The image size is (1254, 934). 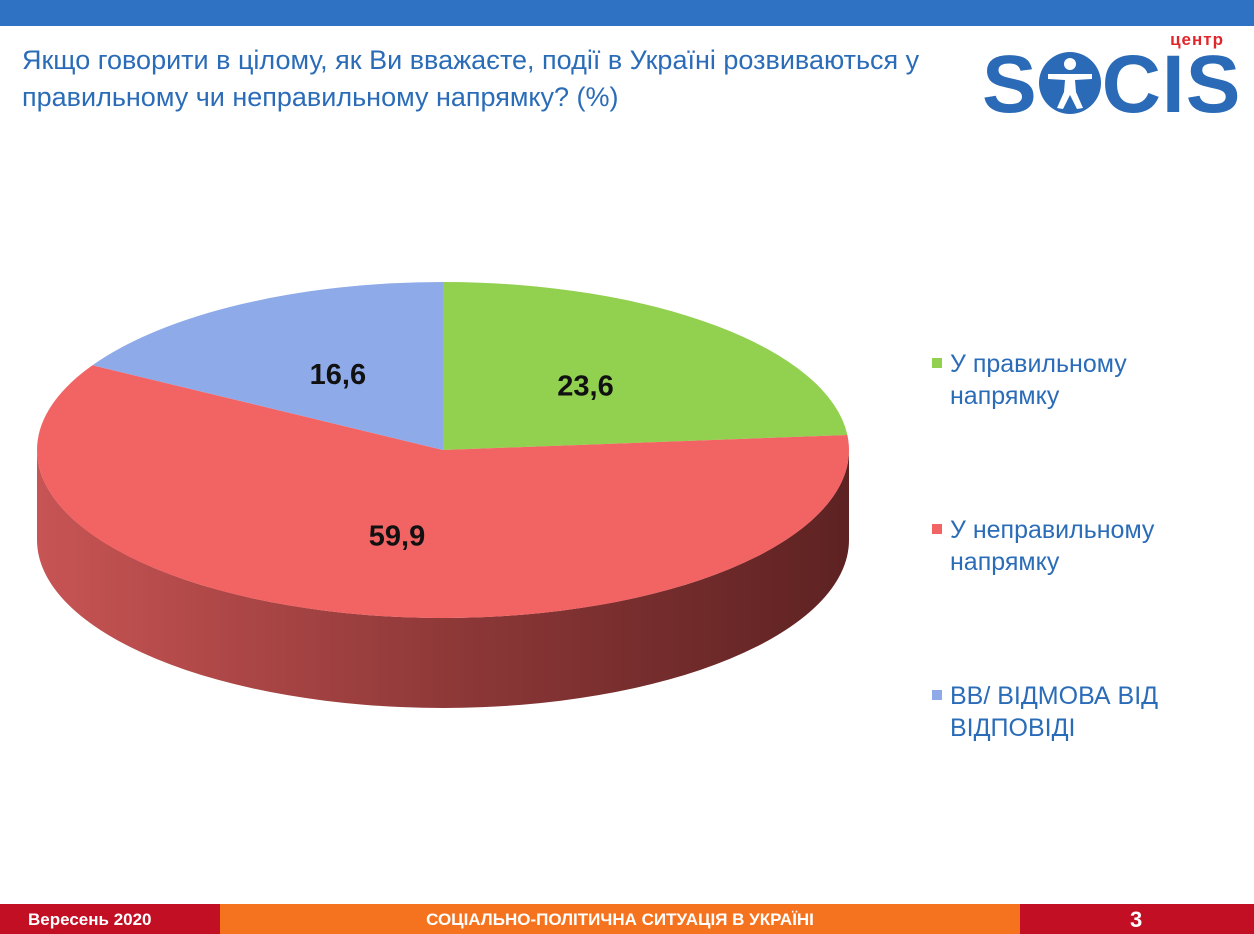 I want to click on logo-letter-s: S, so click(x=1010, y=84).